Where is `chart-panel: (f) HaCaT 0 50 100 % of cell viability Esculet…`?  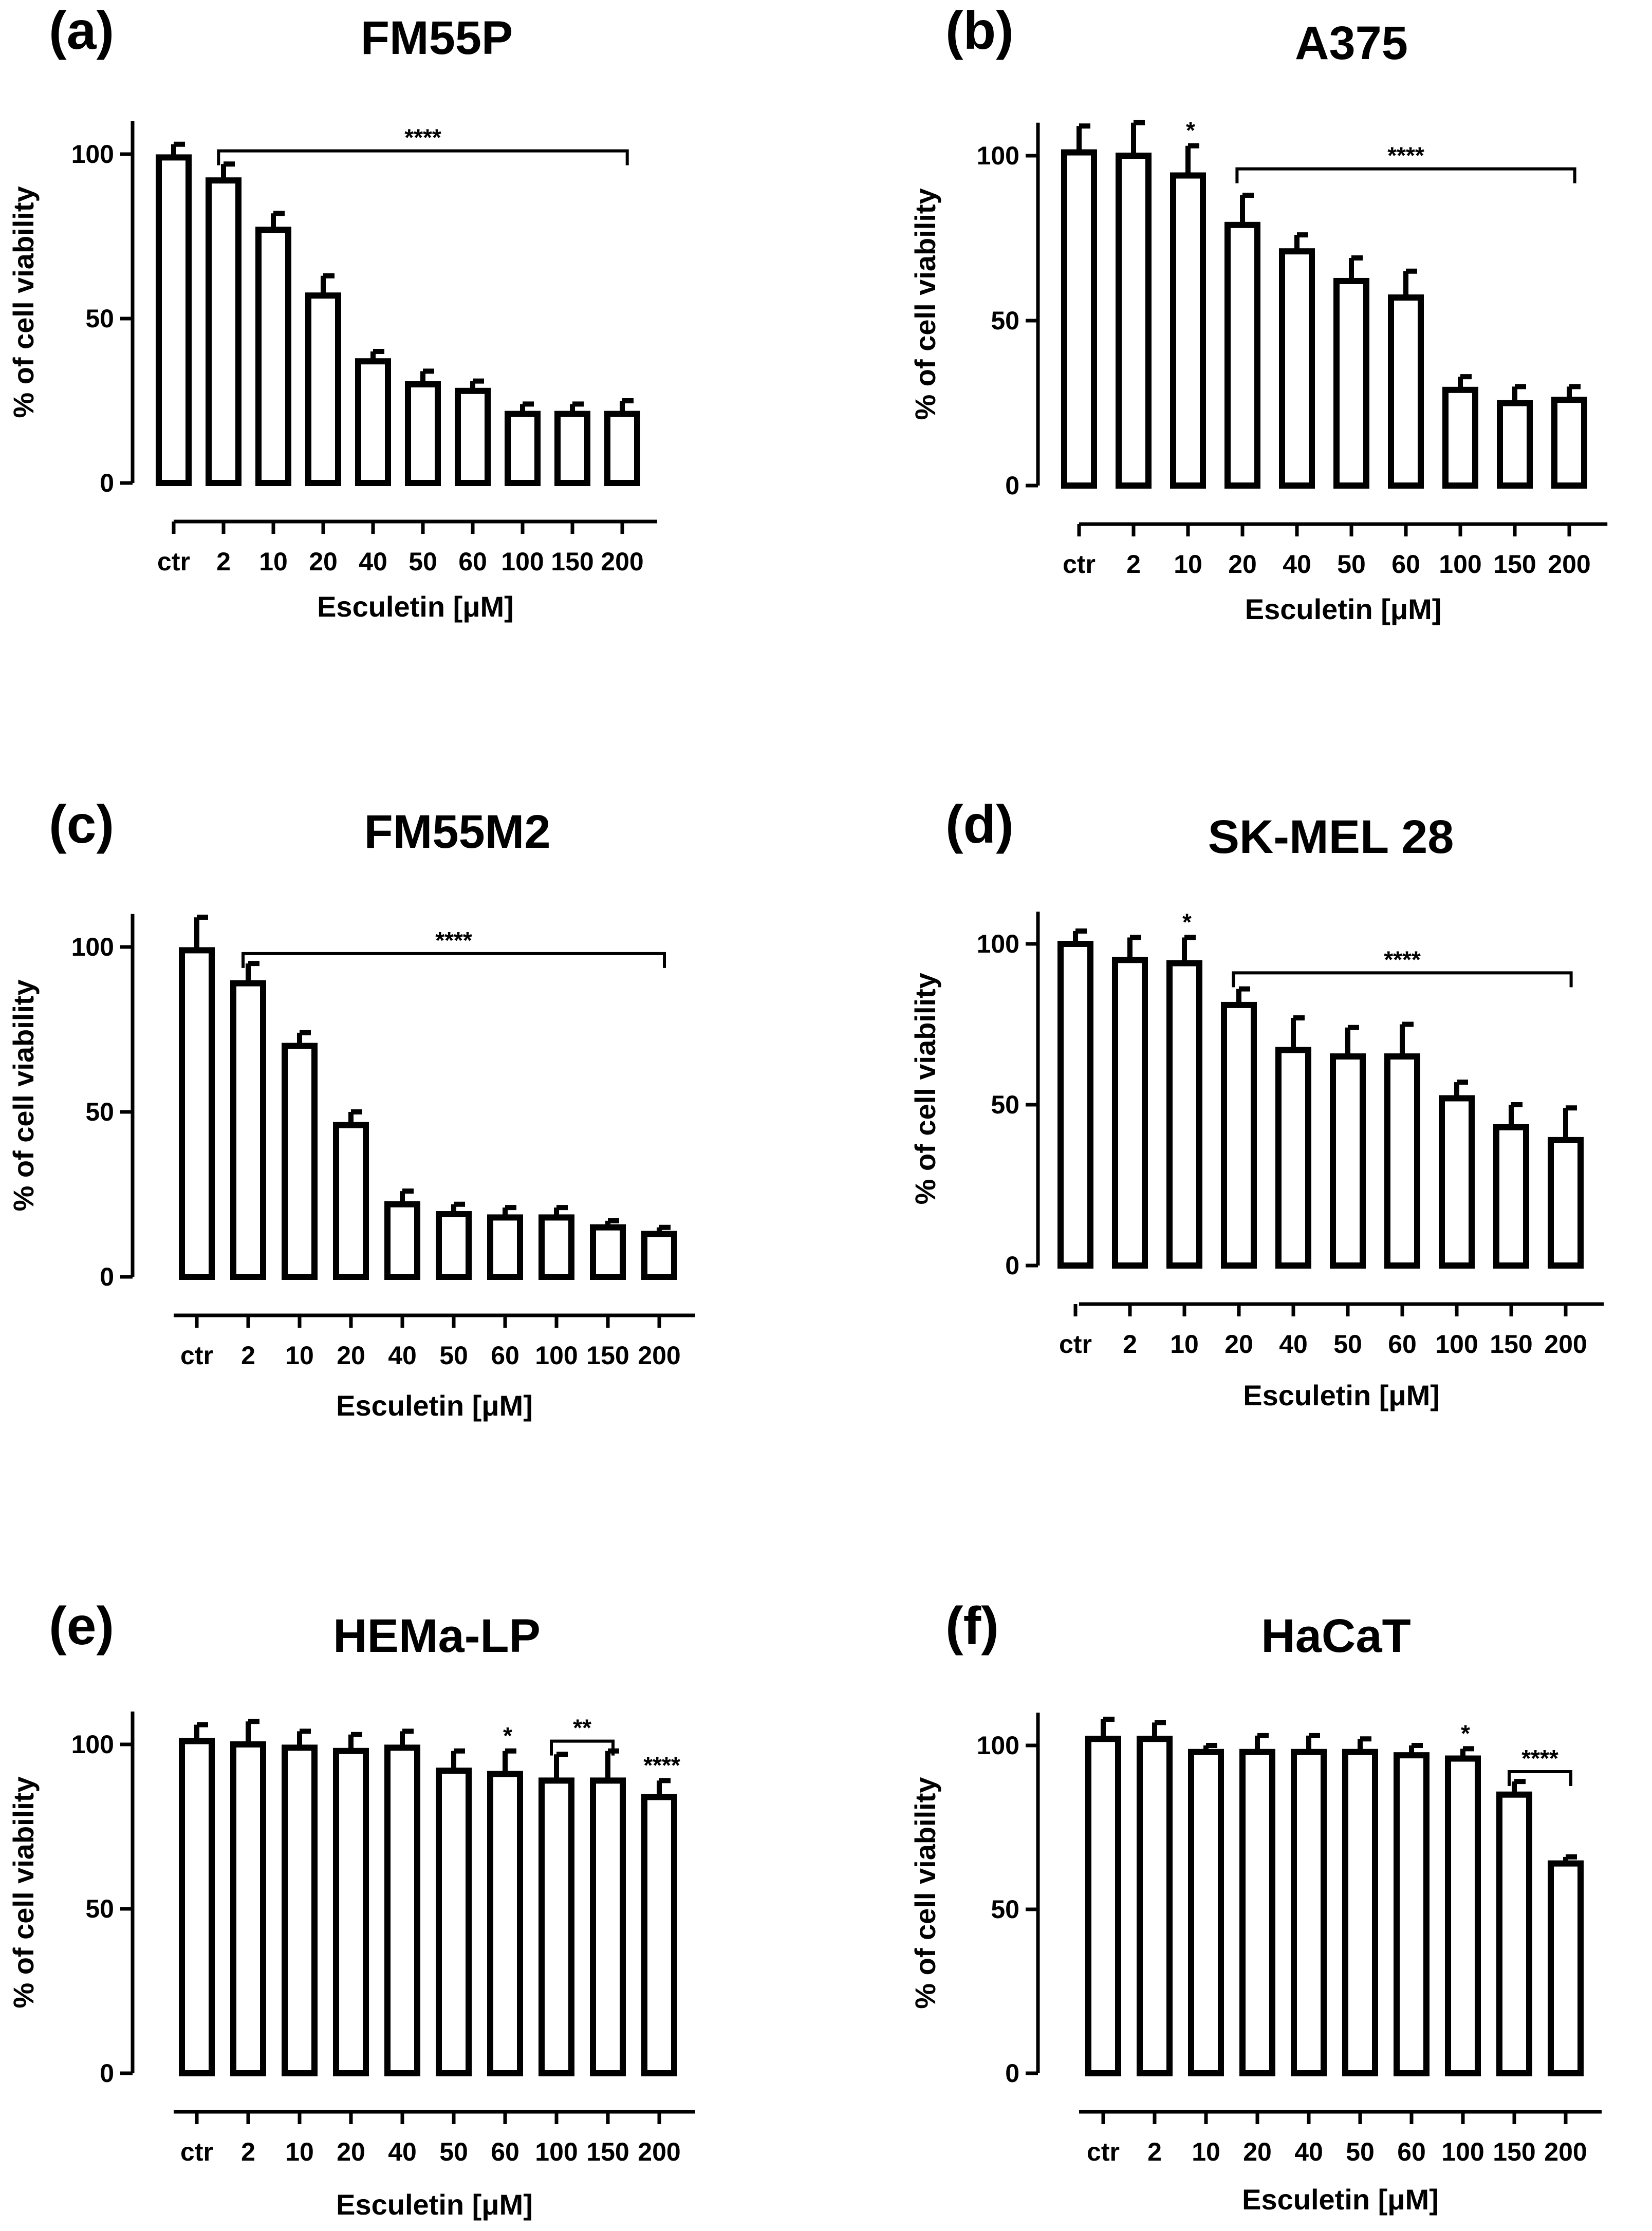
chart-panel: (f) HaCaT 0 50 100 % of cell viability Esculet… is located at coordinates (1255, 1906).